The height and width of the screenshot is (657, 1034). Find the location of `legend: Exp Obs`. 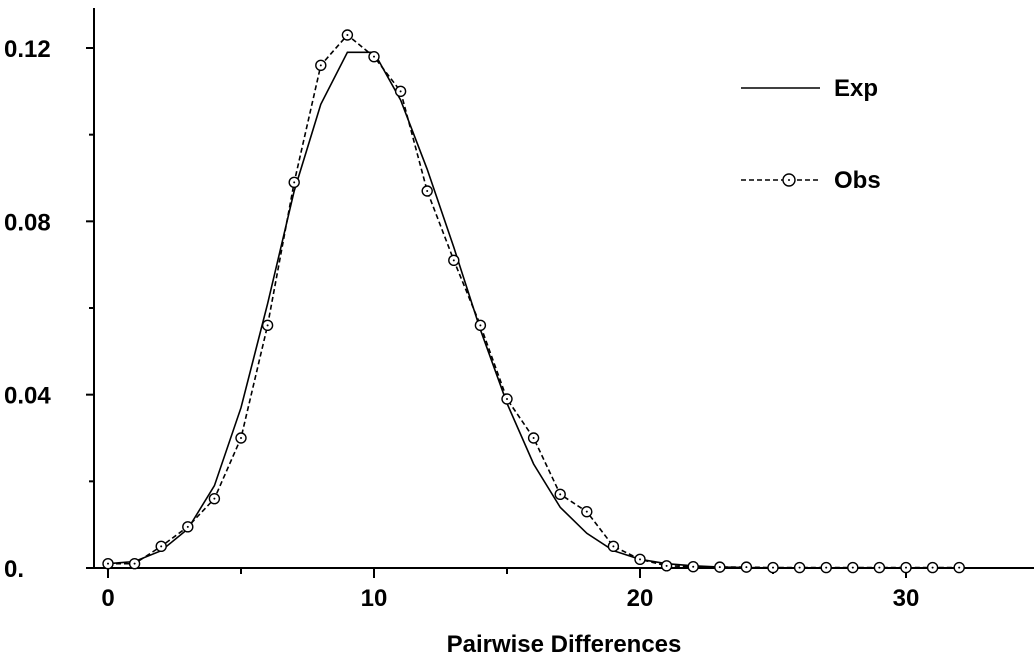

legend: Exp Obs is located at coordinates (811, 134).